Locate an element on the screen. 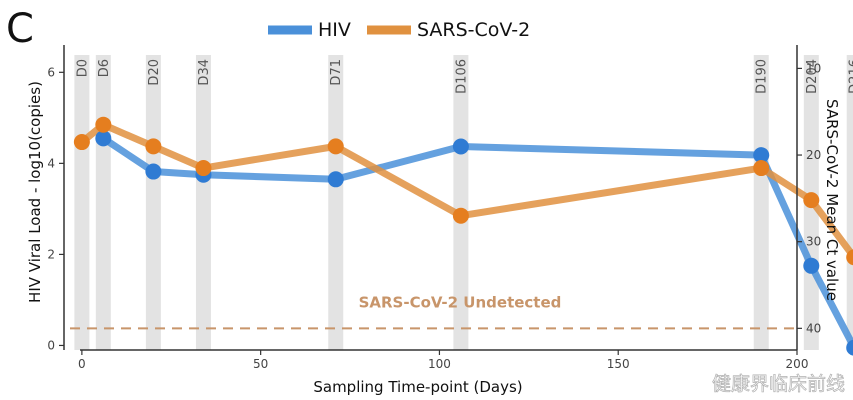 This screenshot has height=400, width=853. x-tick-label-3: 150 is located at coordinates (618, 364).